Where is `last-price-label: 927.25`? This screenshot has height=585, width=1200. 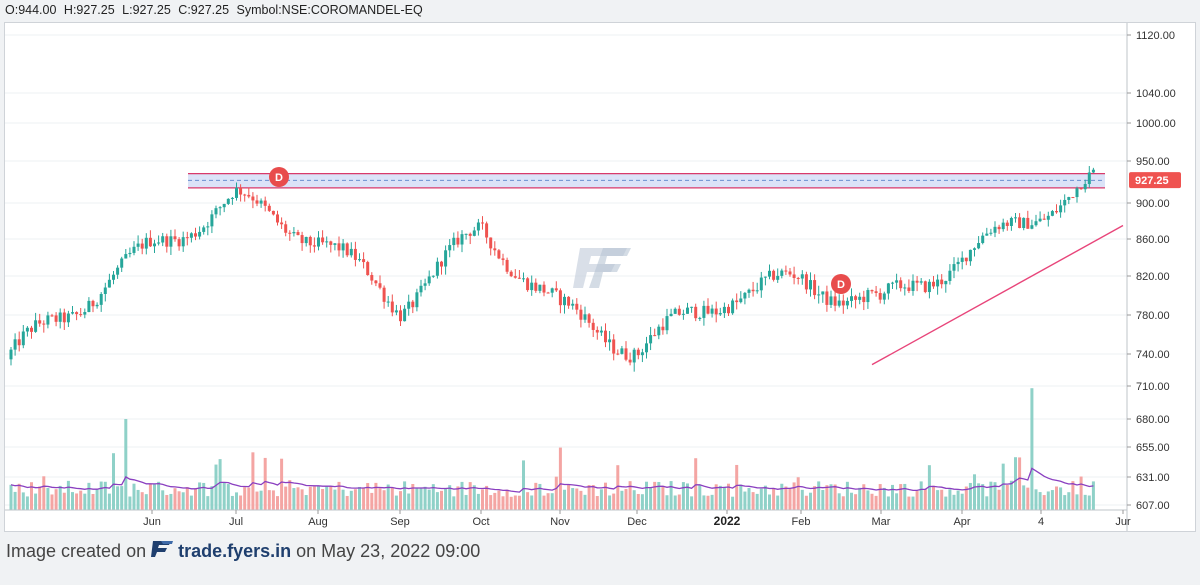
last-price-label: 927.25 is located at coordinates (1152, 181).